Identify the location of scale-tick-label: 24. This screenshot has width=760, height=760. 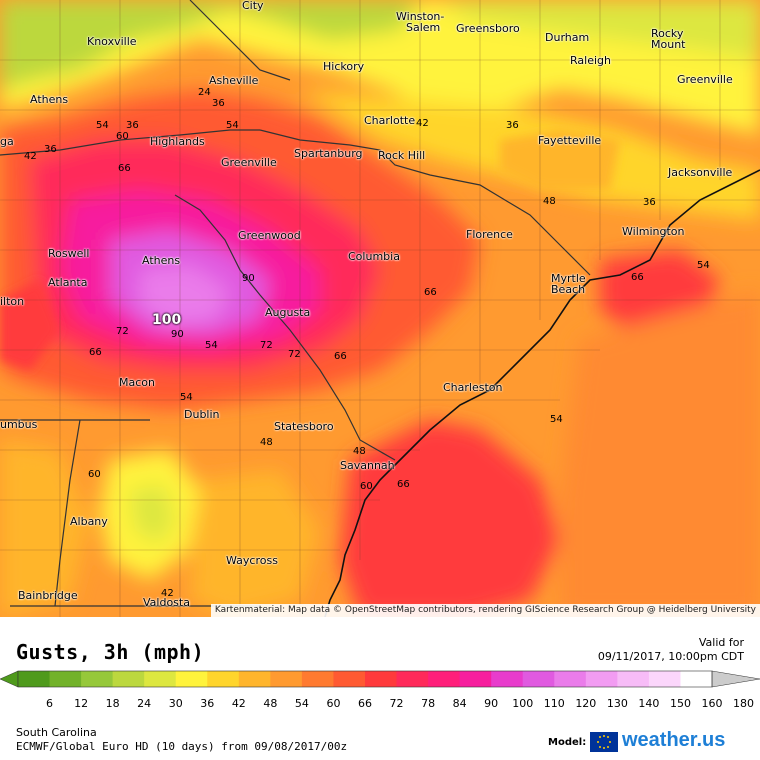
(144, 703).